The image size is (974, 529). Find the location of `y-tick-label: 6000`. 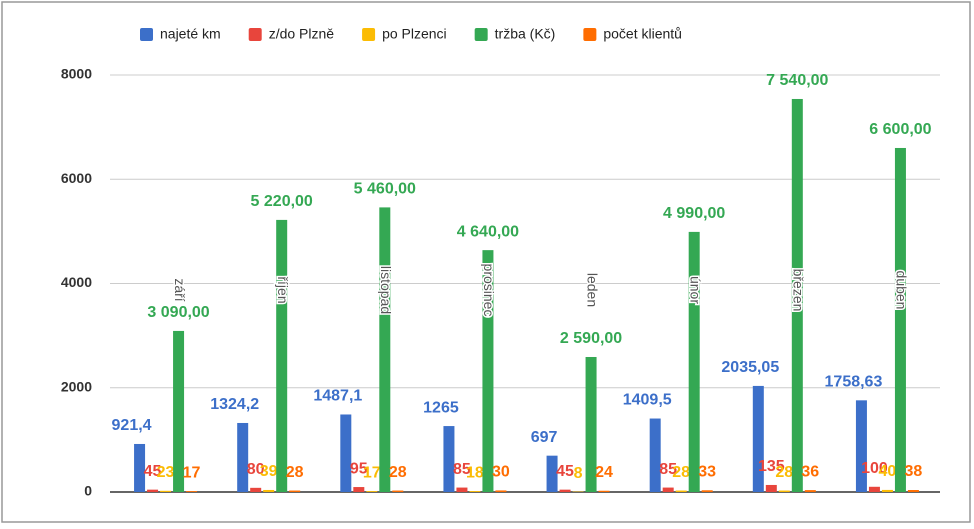

y-tick-label: 6000 is located at coordinates (76, 178).